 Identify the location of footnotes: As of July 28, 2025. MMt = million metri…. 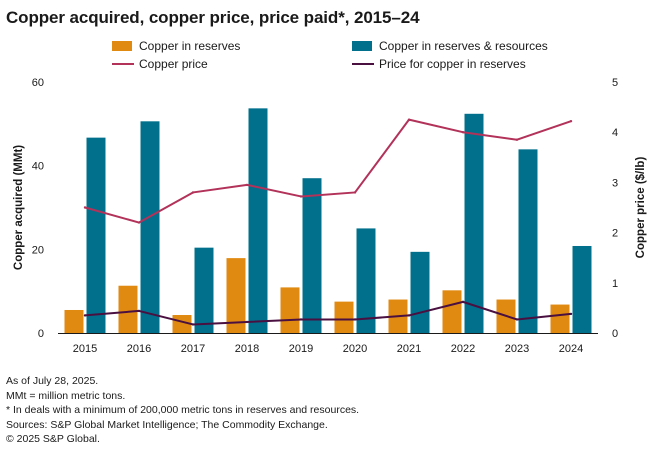
(182, 410).